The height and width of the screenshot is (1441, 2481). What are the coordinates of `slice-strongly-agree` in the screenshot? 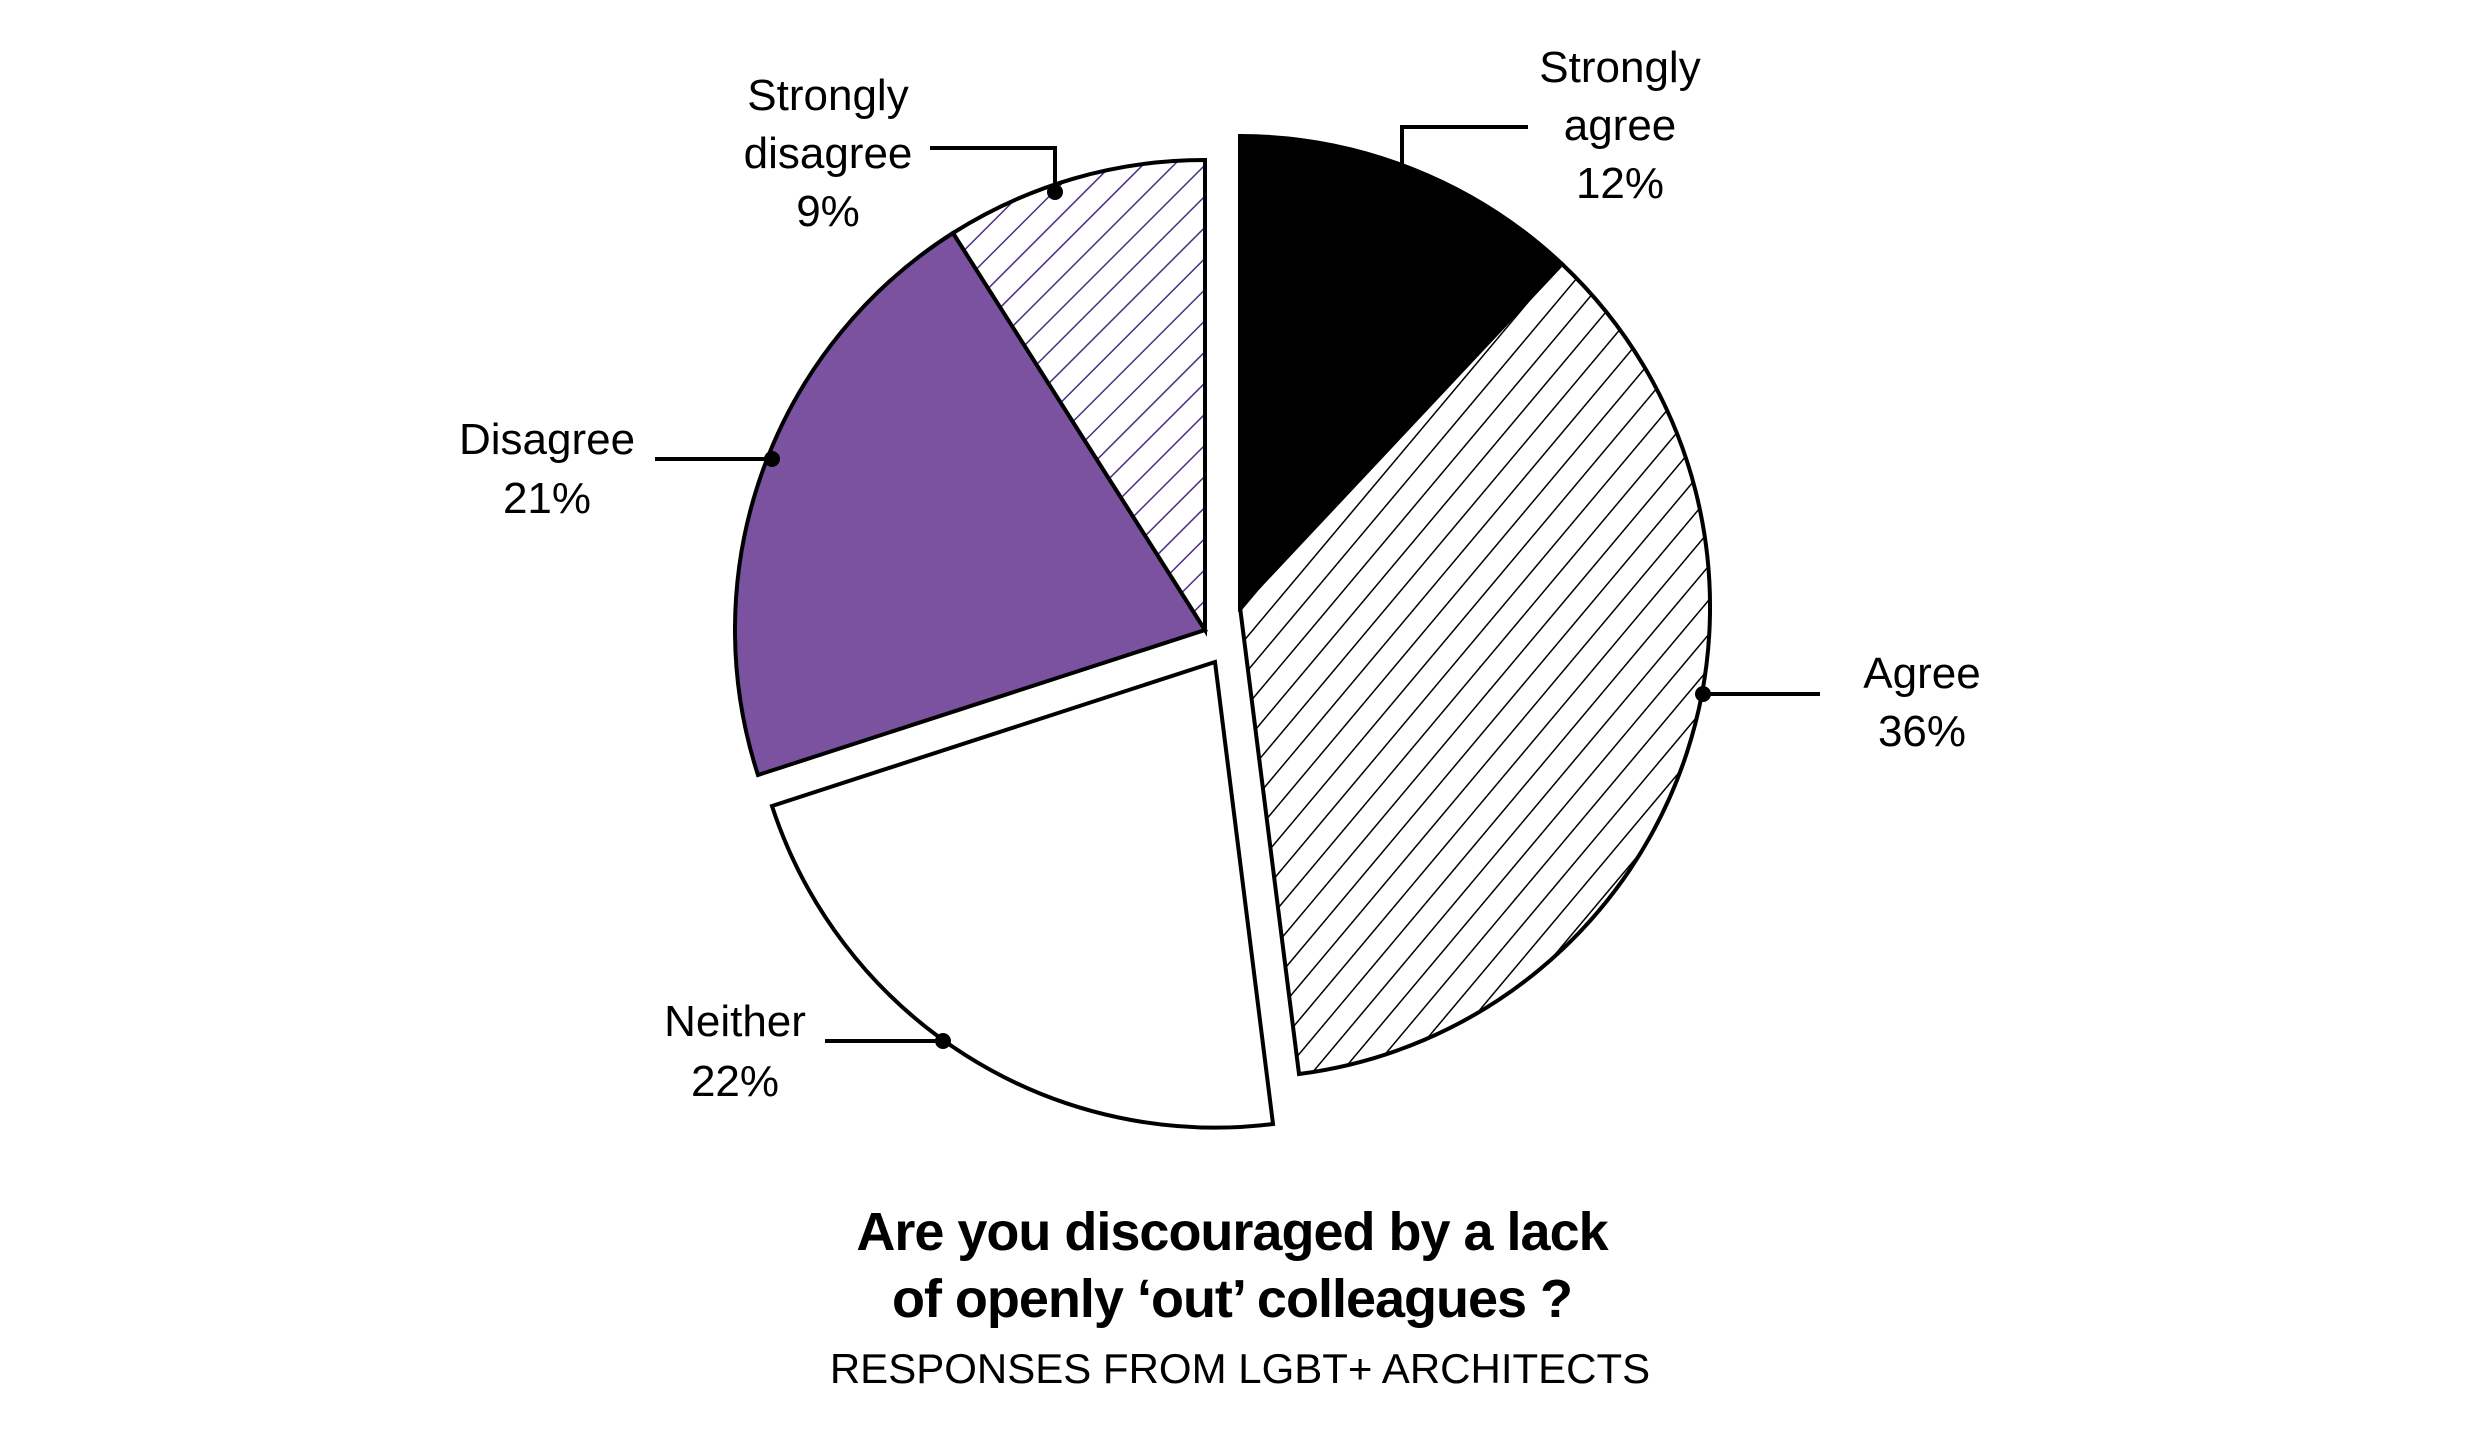 It's located at (1401, 373).